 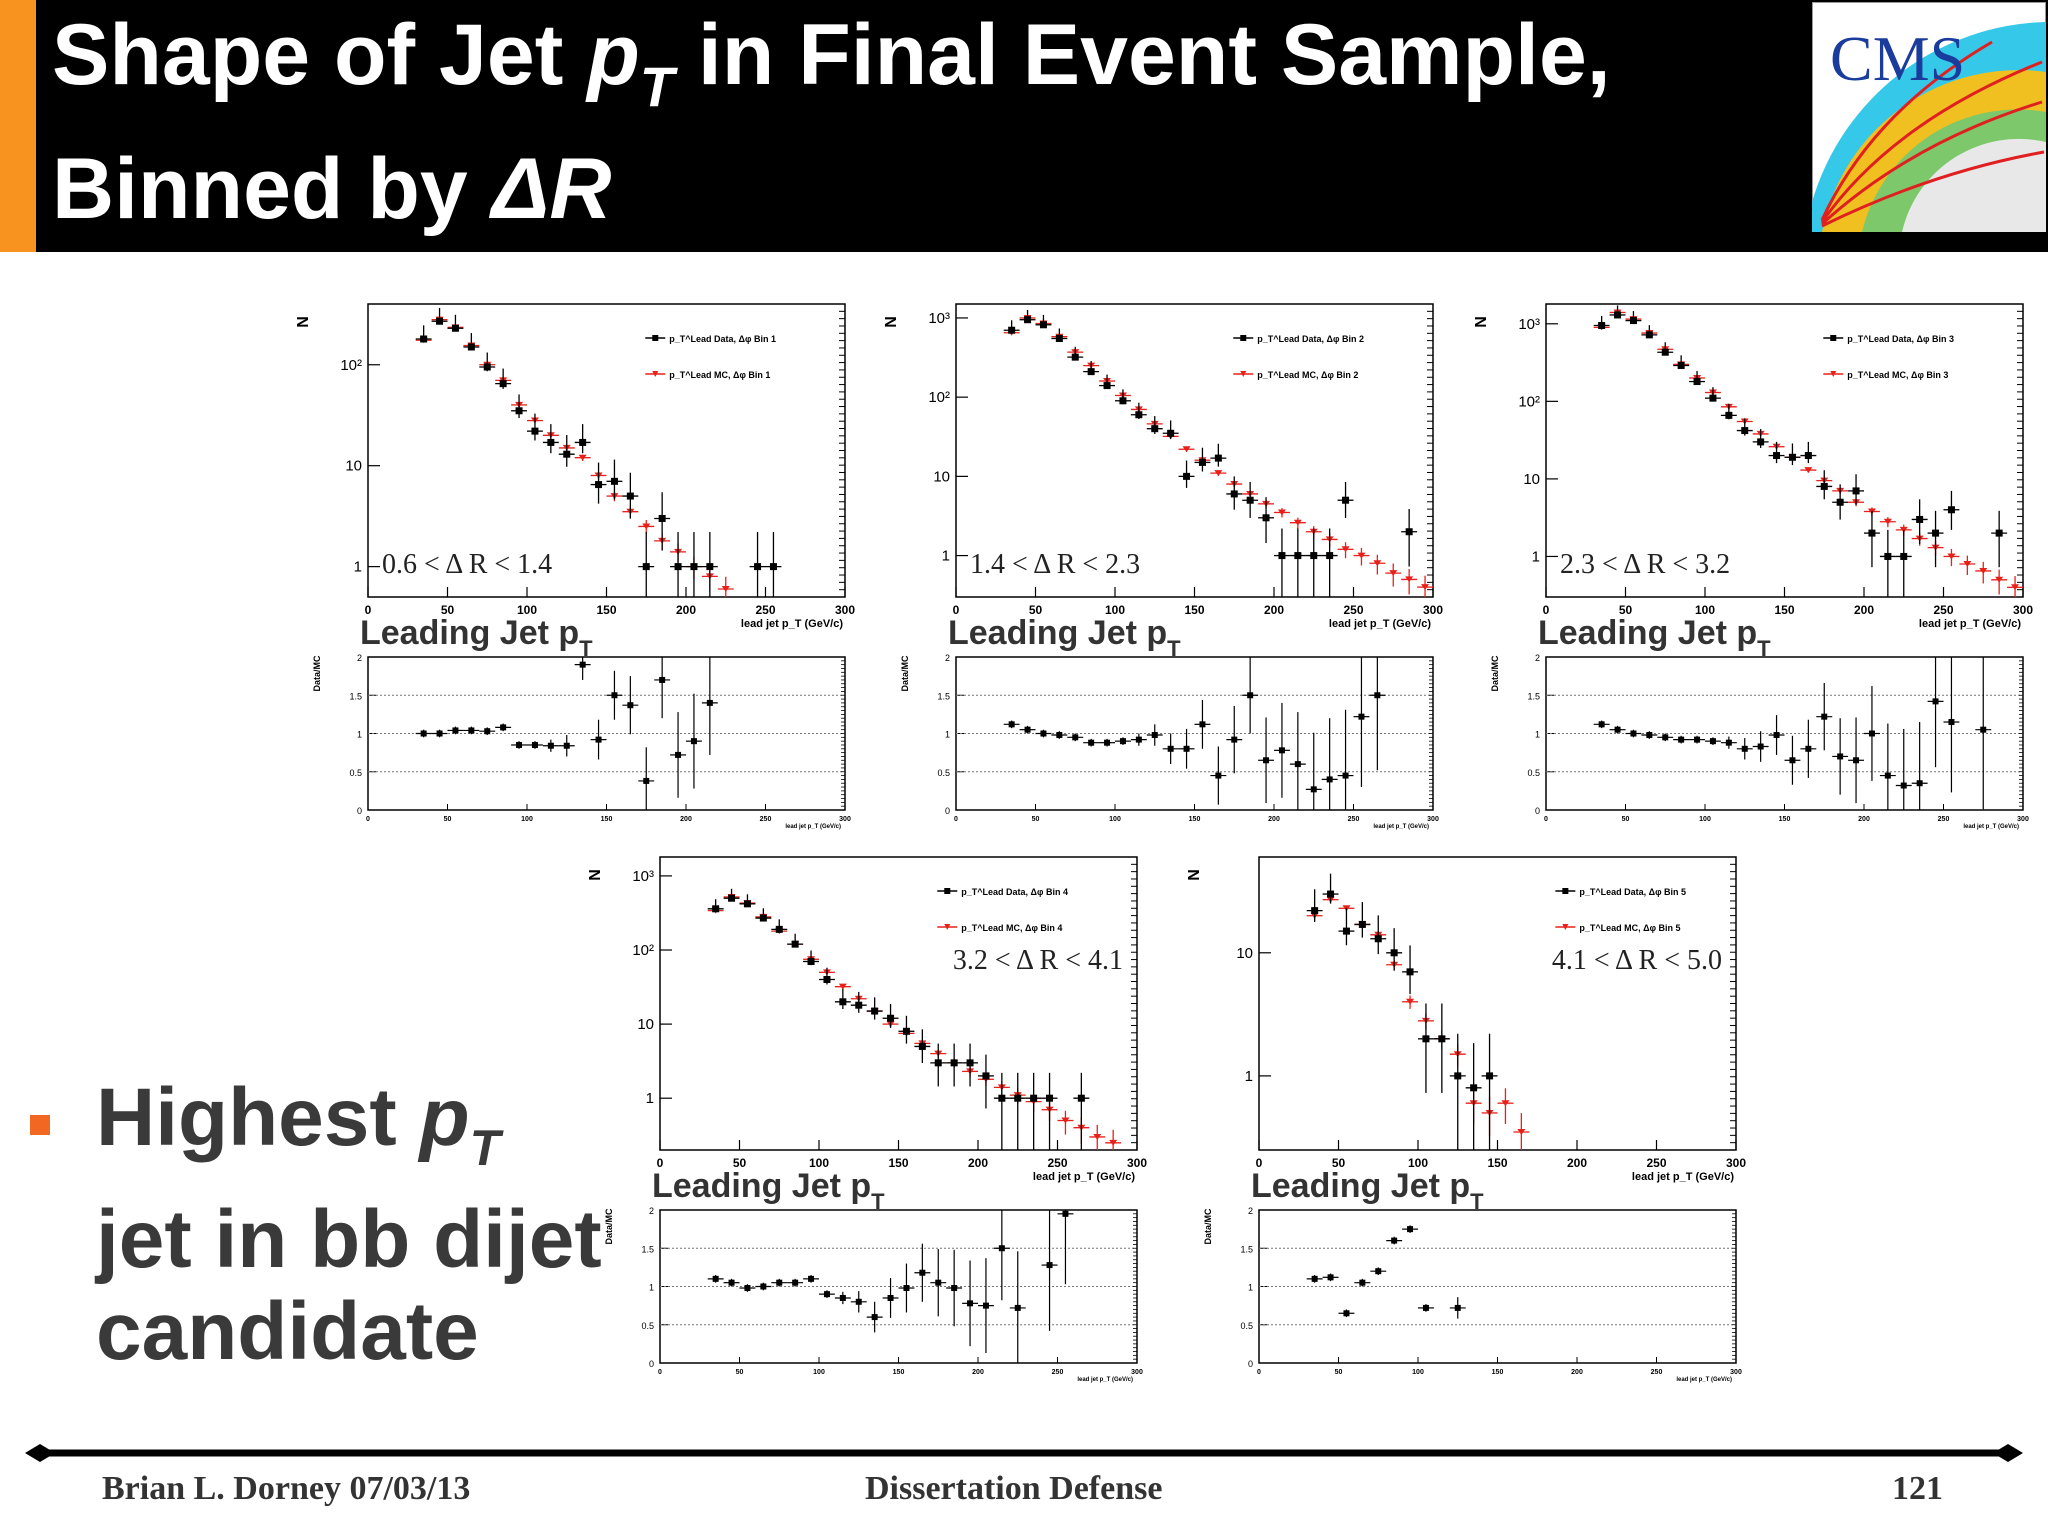 What do you see at coordinates (1536, 556) in the screenshot?
I see `y-tick-label: 1` at bounding box center [1536, 556].